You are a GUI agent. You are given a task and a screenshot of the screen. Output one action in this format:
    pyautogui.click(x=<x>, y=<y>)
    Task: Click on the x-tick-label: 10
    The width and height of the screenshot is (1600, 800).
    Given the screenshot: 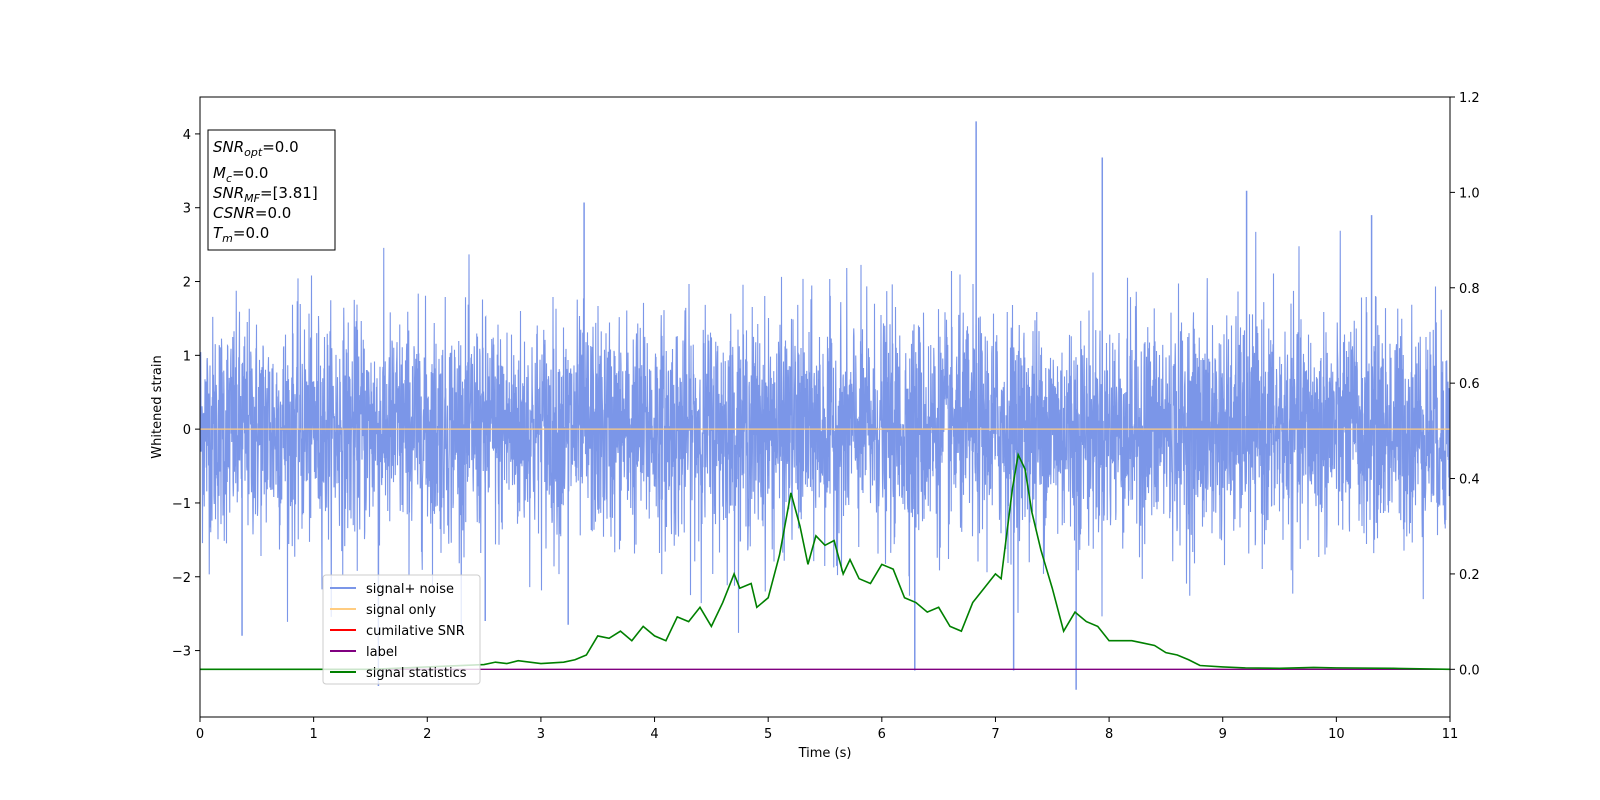 What is the action you would take?
    pyautogui.click(x=1336, y=734)
    